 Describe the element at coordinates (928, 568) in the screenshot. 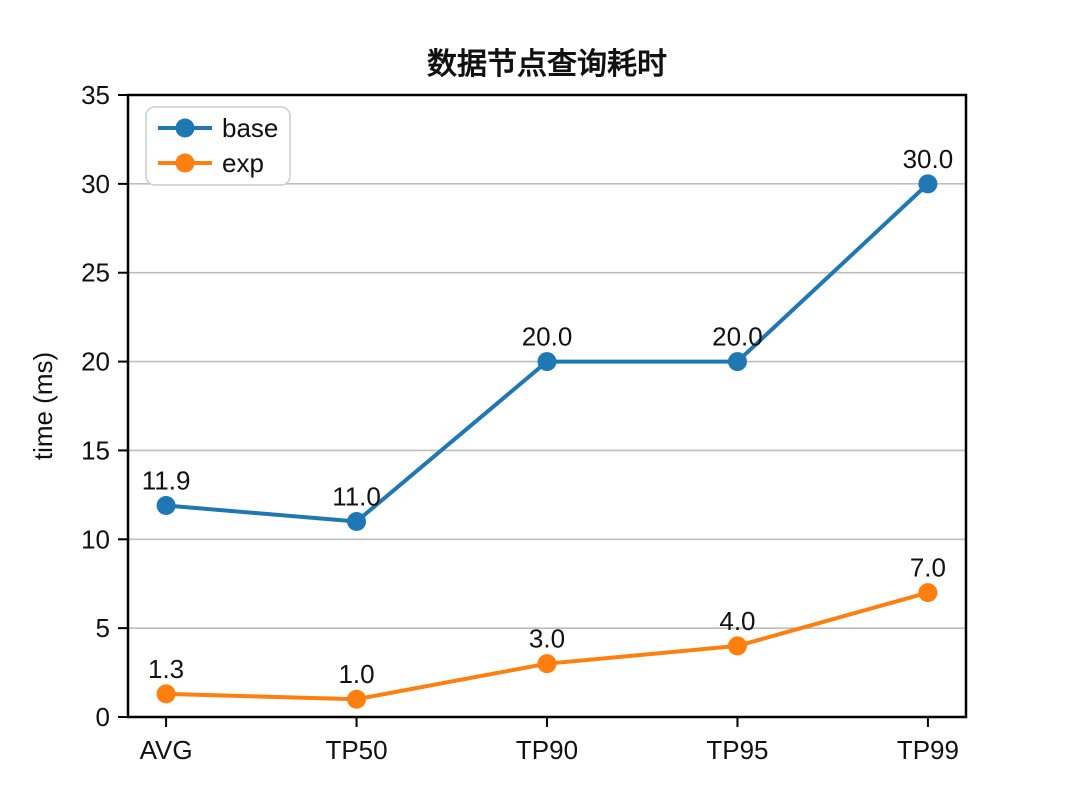

I see `point-label-exp: 7.0` at that location.